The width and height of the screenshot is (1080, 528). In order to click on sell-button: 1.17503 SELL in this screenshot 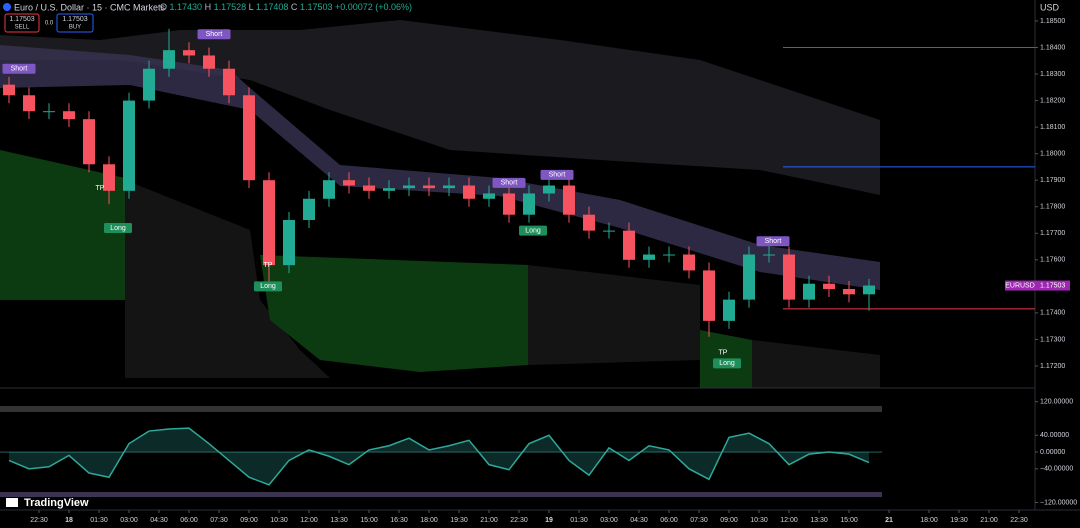, I will do `click(22, 23)`.